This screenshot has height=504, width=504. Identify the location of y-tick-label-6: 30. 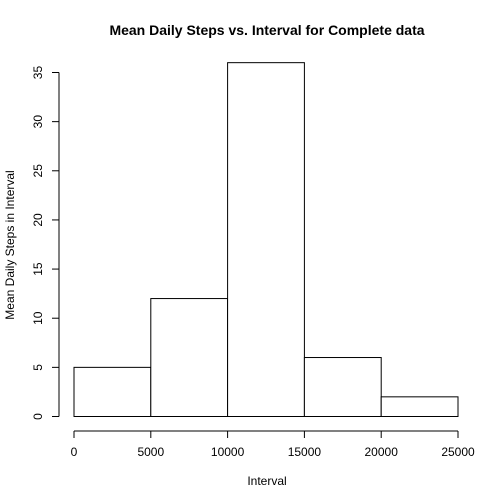
(38, 122).